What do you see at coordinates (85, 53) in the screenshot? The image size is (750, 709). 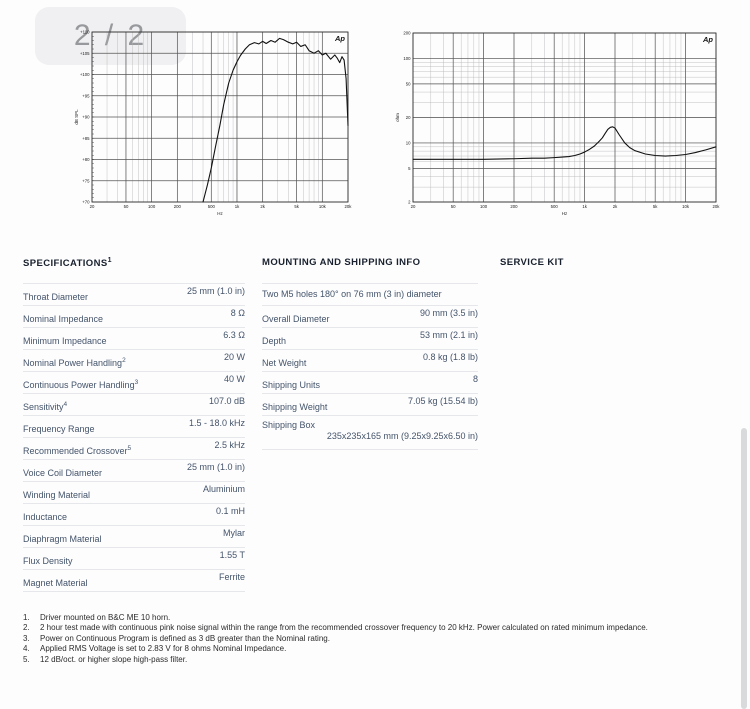 I see `svg-text: +105` at bounding box center [85, 53].